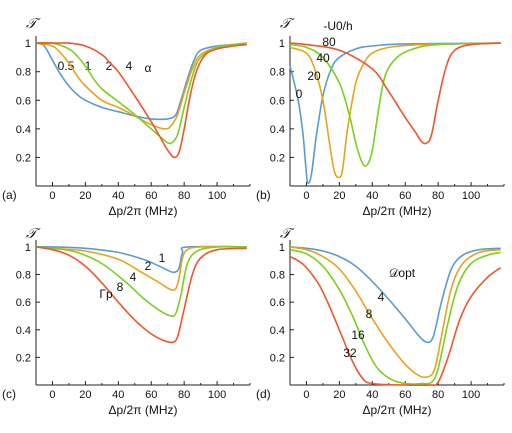 This screenshot has height=433, width=512. Describe the element at coordinates (337, 26) in the screenshot. I see `series-annotation: -U0/h` at that location.